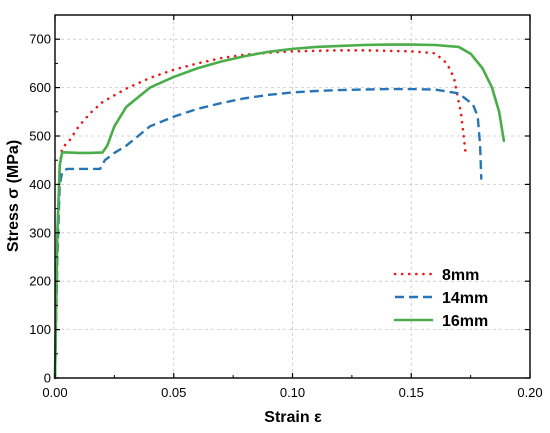  Describe the element at coordinates (529, 392) in the screenshot. I see `x-tick-label: 0.20` at that location.